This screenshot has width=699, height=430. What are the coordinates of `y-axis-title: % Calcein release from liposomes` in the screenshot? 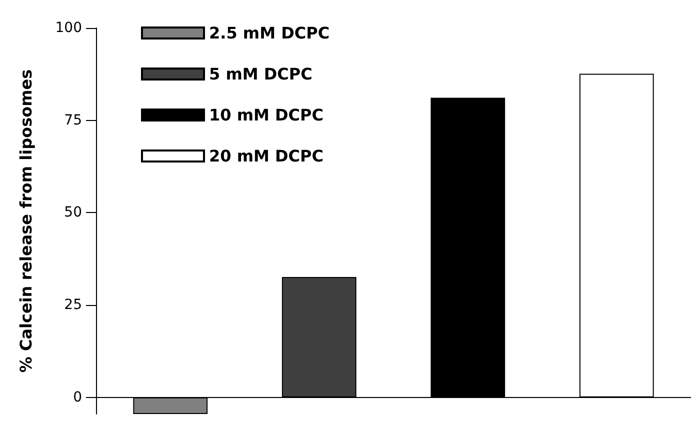 It's located at (26, 221).